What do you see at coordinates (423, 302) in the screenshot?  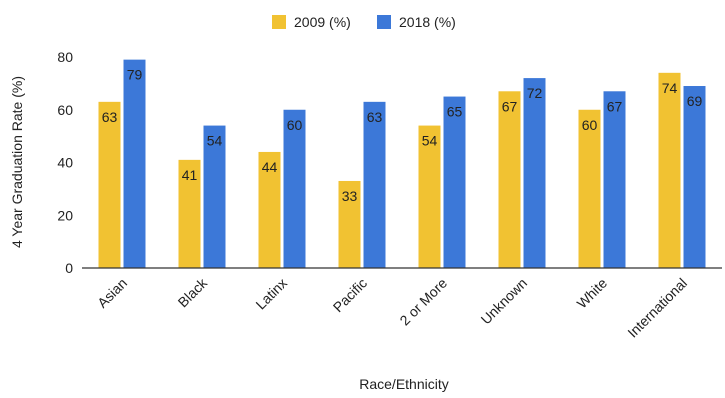 I see `x-tick-label: 2 or More` at bounding box center [423, 302].